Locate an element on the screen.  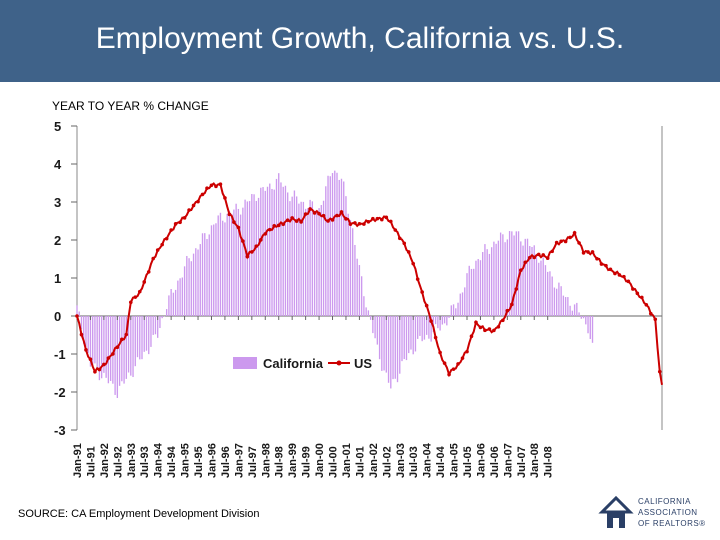
house-logo-icon is located at coordinates (616, 511).